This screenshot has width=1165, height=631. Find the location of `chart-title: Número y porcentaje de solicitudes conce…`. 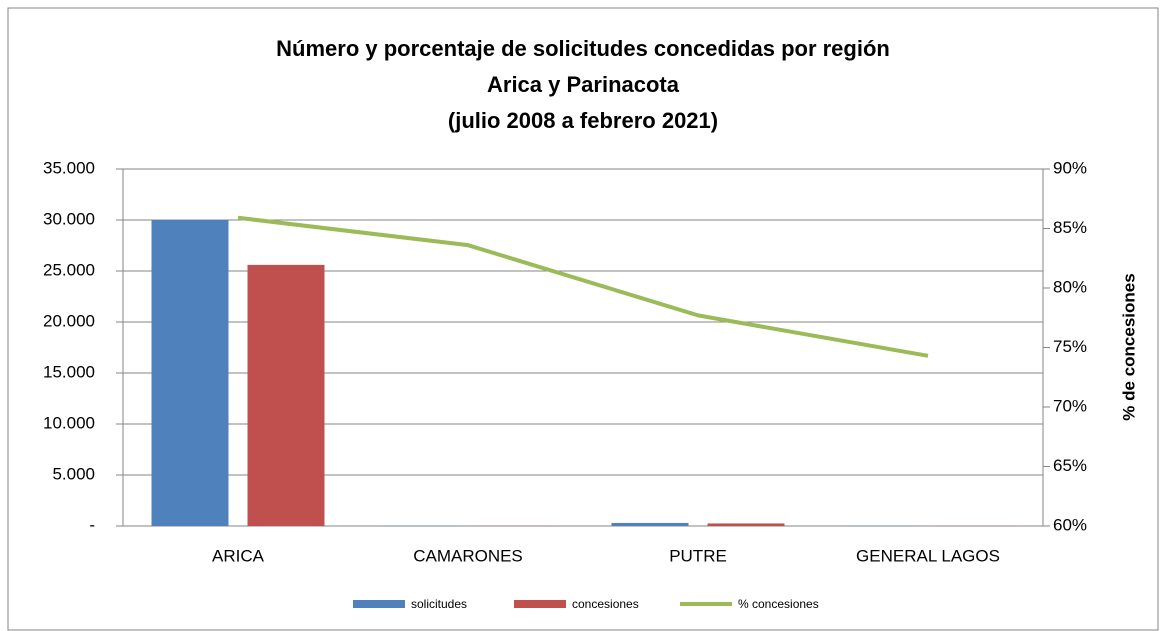

chart-title: Número y porcentaje de solicitudes conce… is located at coordinates (583, 48).